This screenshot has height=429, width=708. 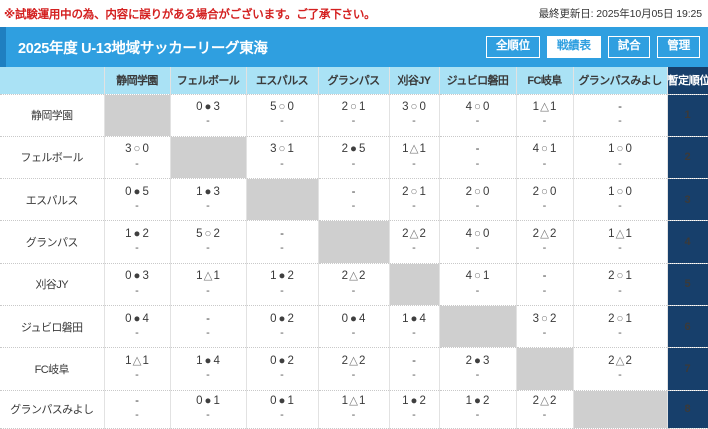 I want to click on match-result-primary: 5 ○ 0, so click(x=282, y=107).